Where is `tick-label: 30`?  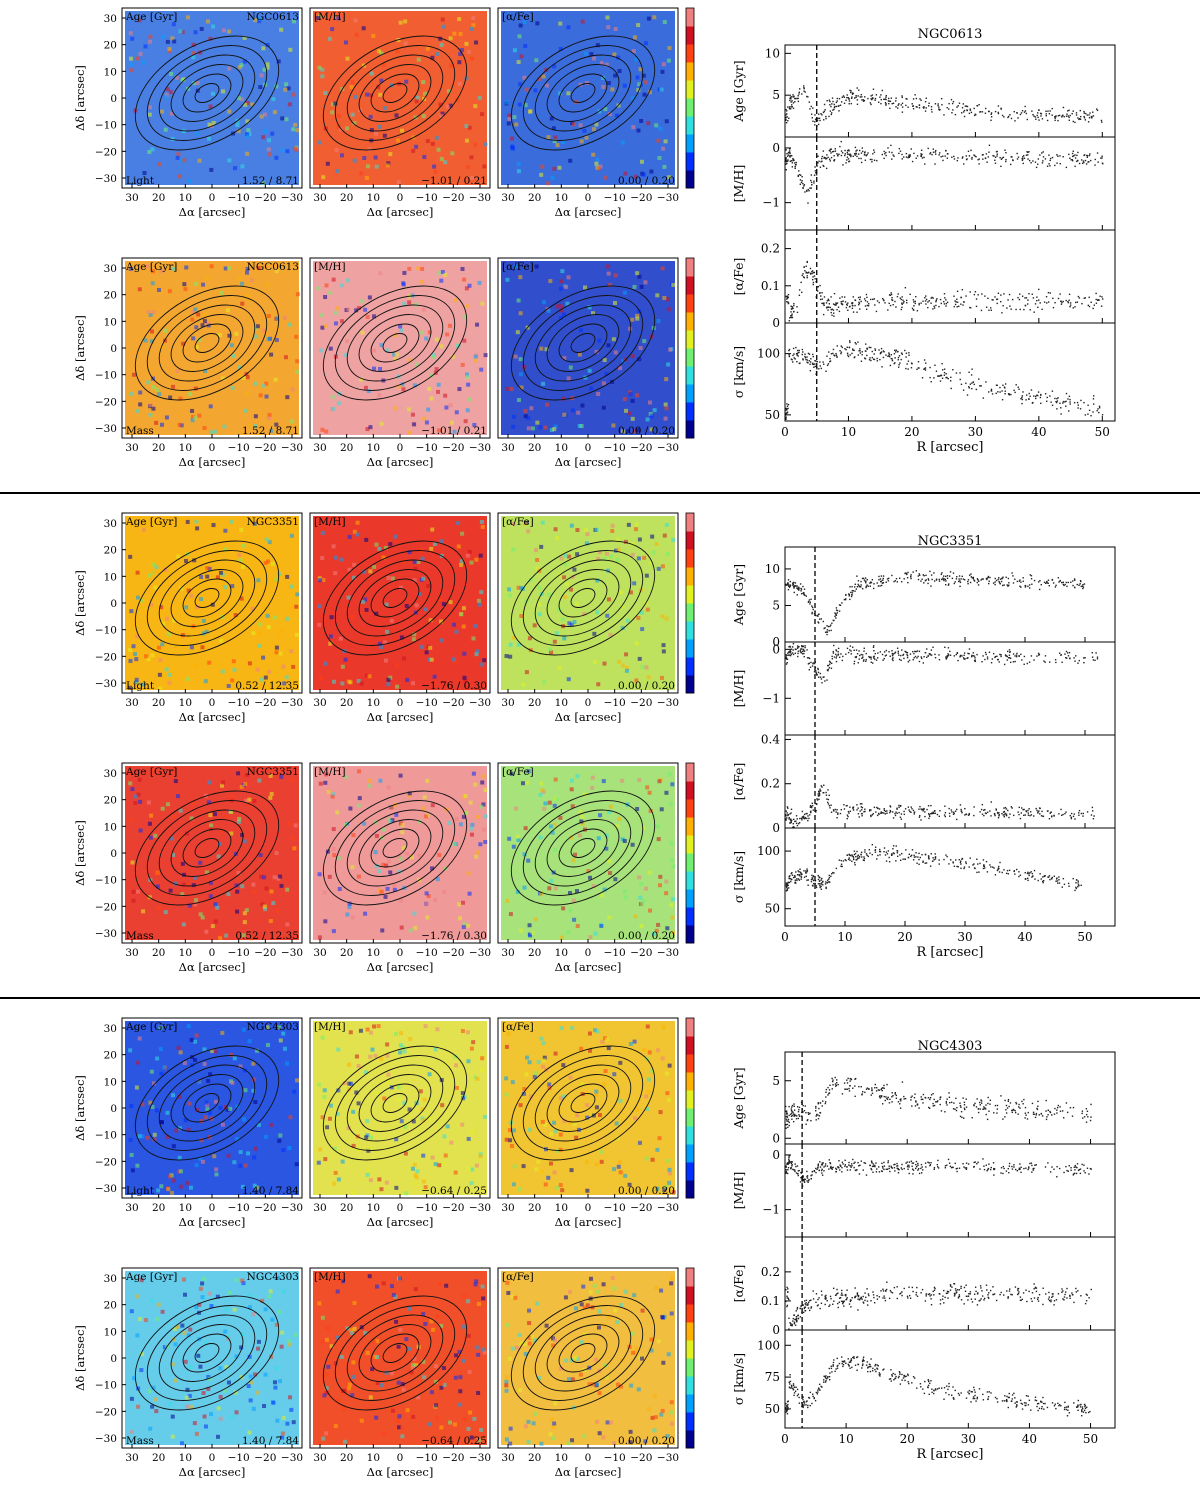 tick-label: 30 is located at coordinates (319, 703).